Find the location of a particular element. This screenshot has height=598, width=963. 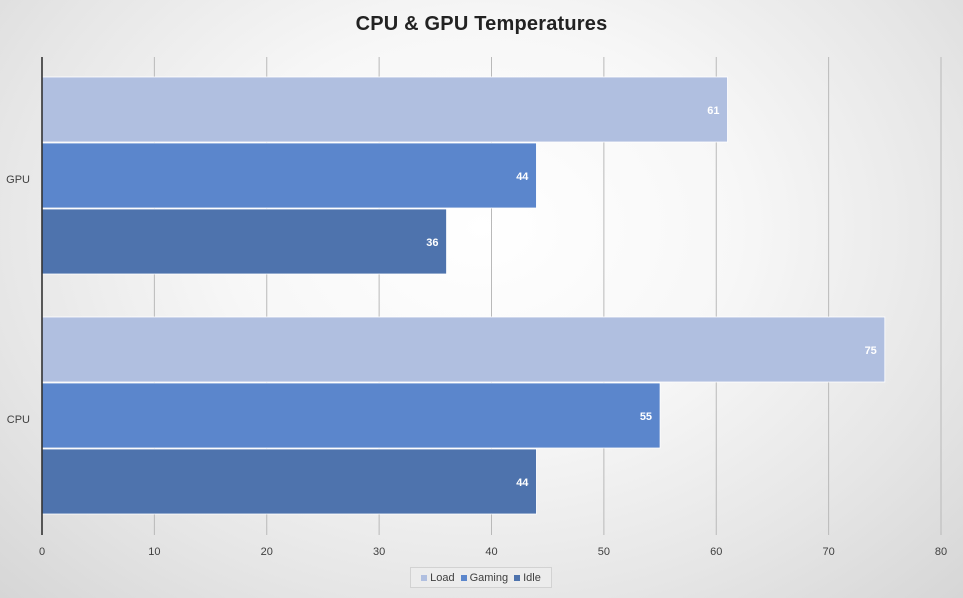

category-label: GPU is located at coordinates (18, 180).